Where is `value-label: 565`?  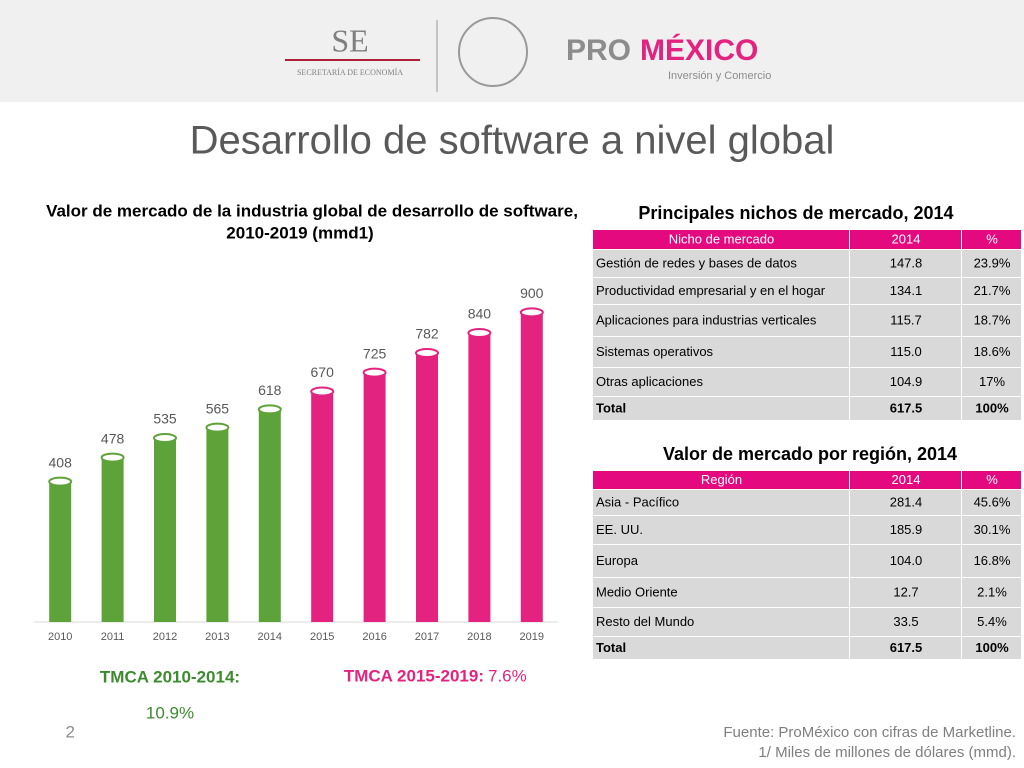 value-label: 565 is located at coordinates (218, 408).